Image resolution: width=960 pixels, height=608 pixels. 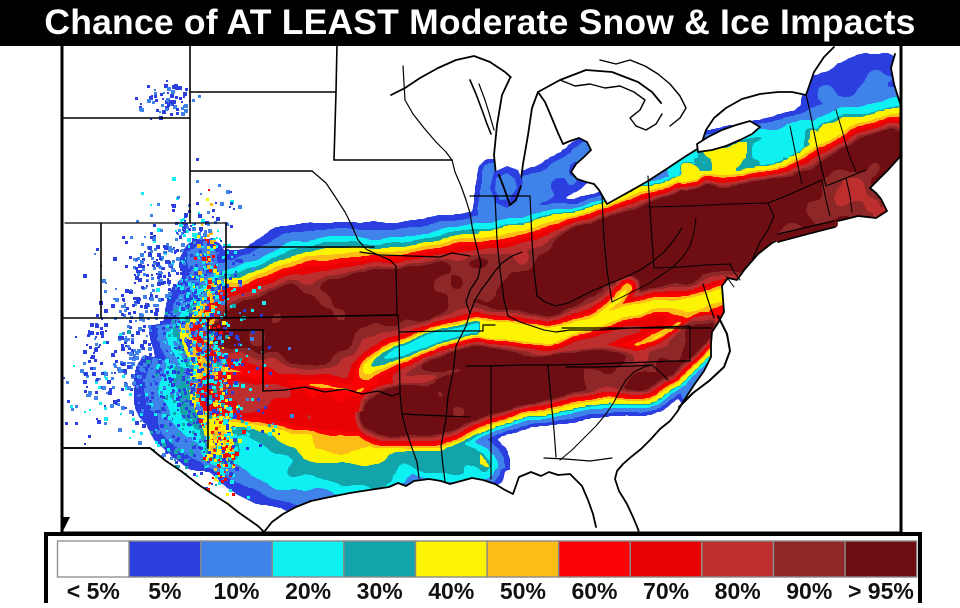 What do you see at coordinates (308, 590) in the screenshot?
I see `svg-text: 20%` at bounding box center [308, 590].